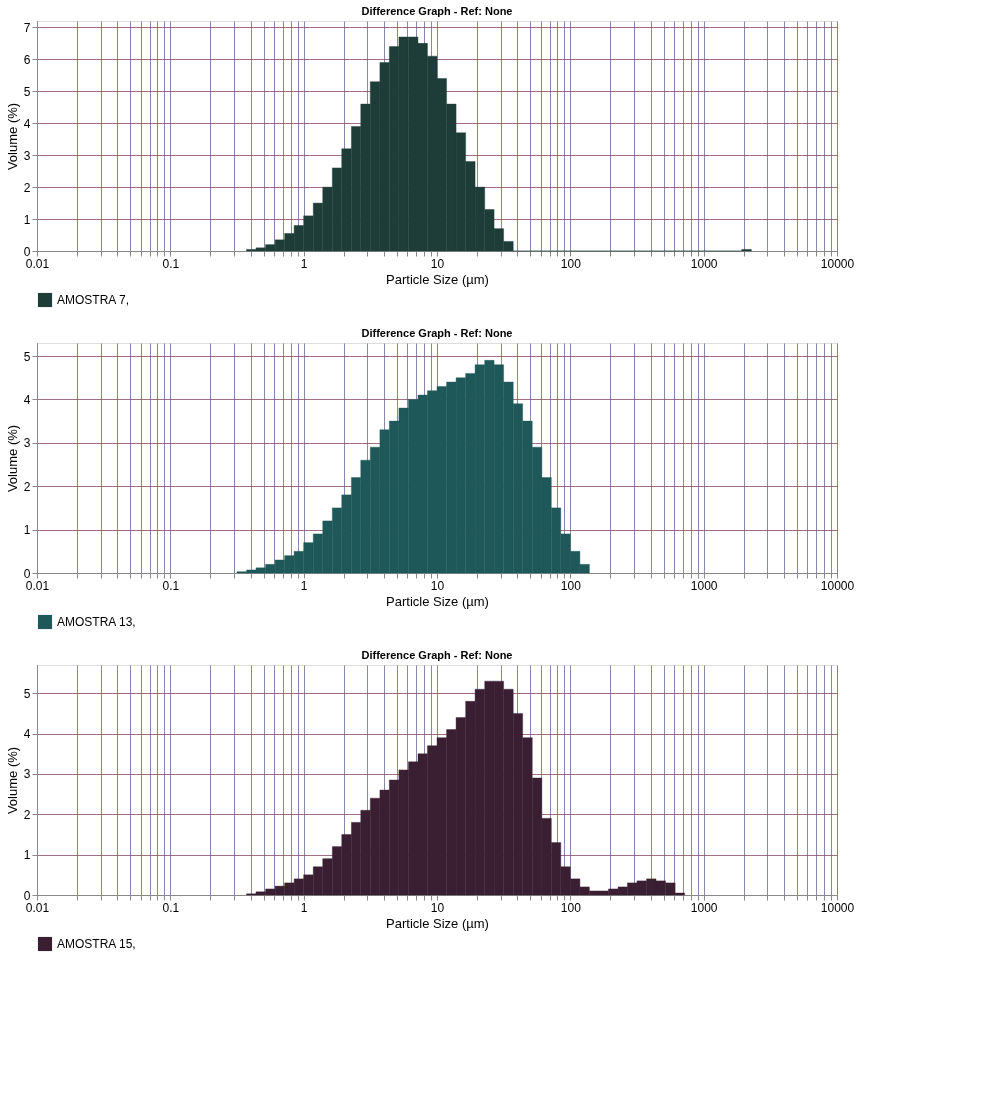  I want to click on legend-label: AMOSTRA 13,, so click(96, 622).